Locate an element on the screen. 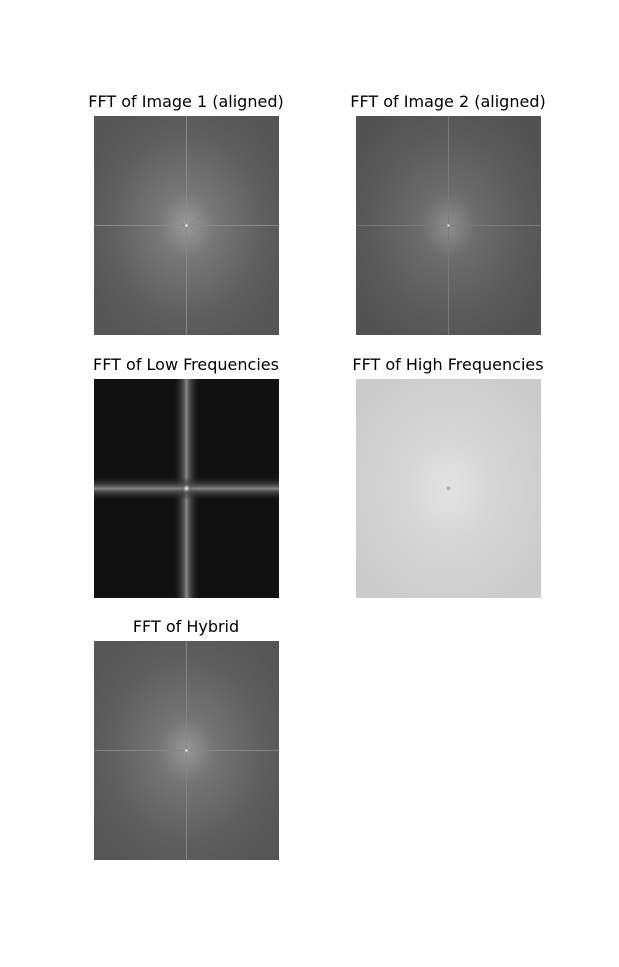 This screenshot has height=967, width=619. fft-hybrid-panel: FFT of Hybrid is located at coordinates (186, 738).